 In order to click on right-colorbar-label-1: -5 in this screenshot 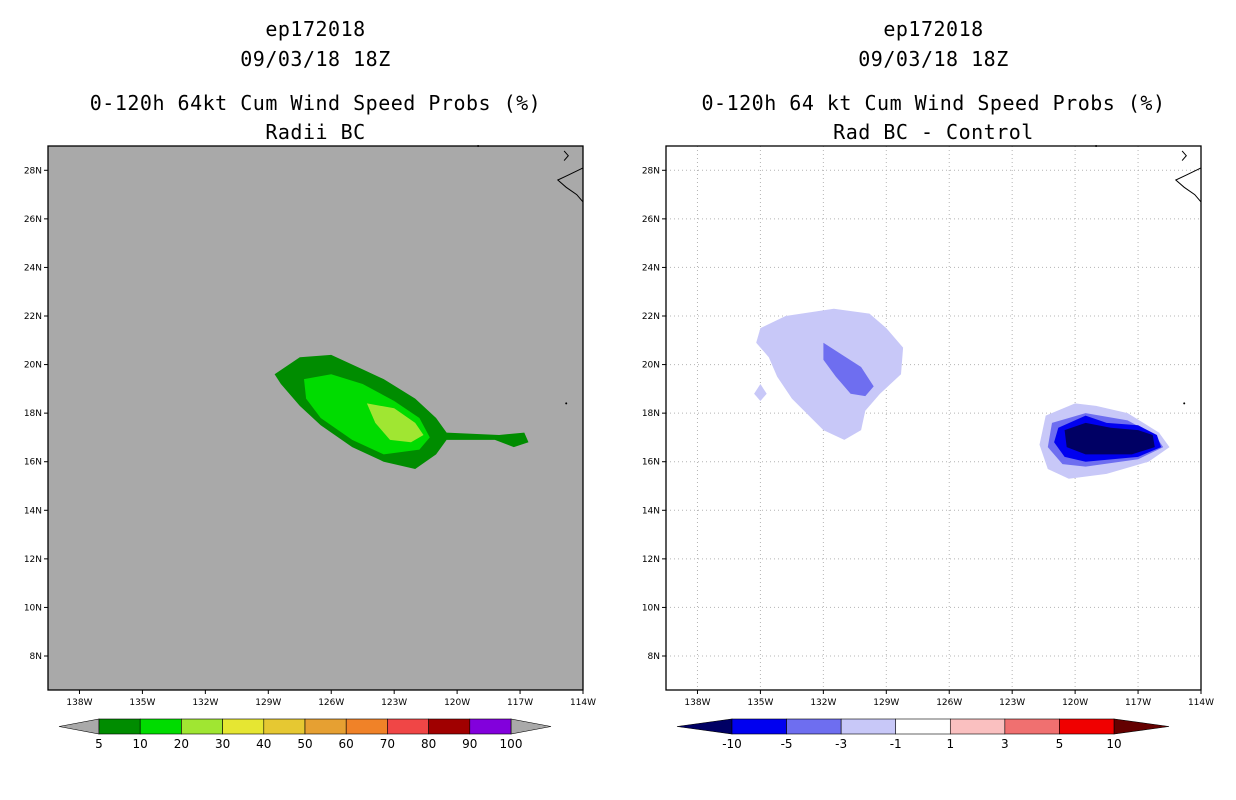, I will do `click(787, 744)`.